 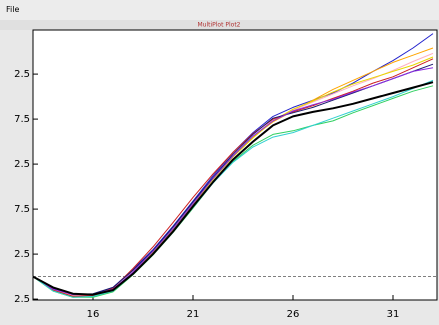 I want to click on menu-item: File, so click(x=13, y=9).